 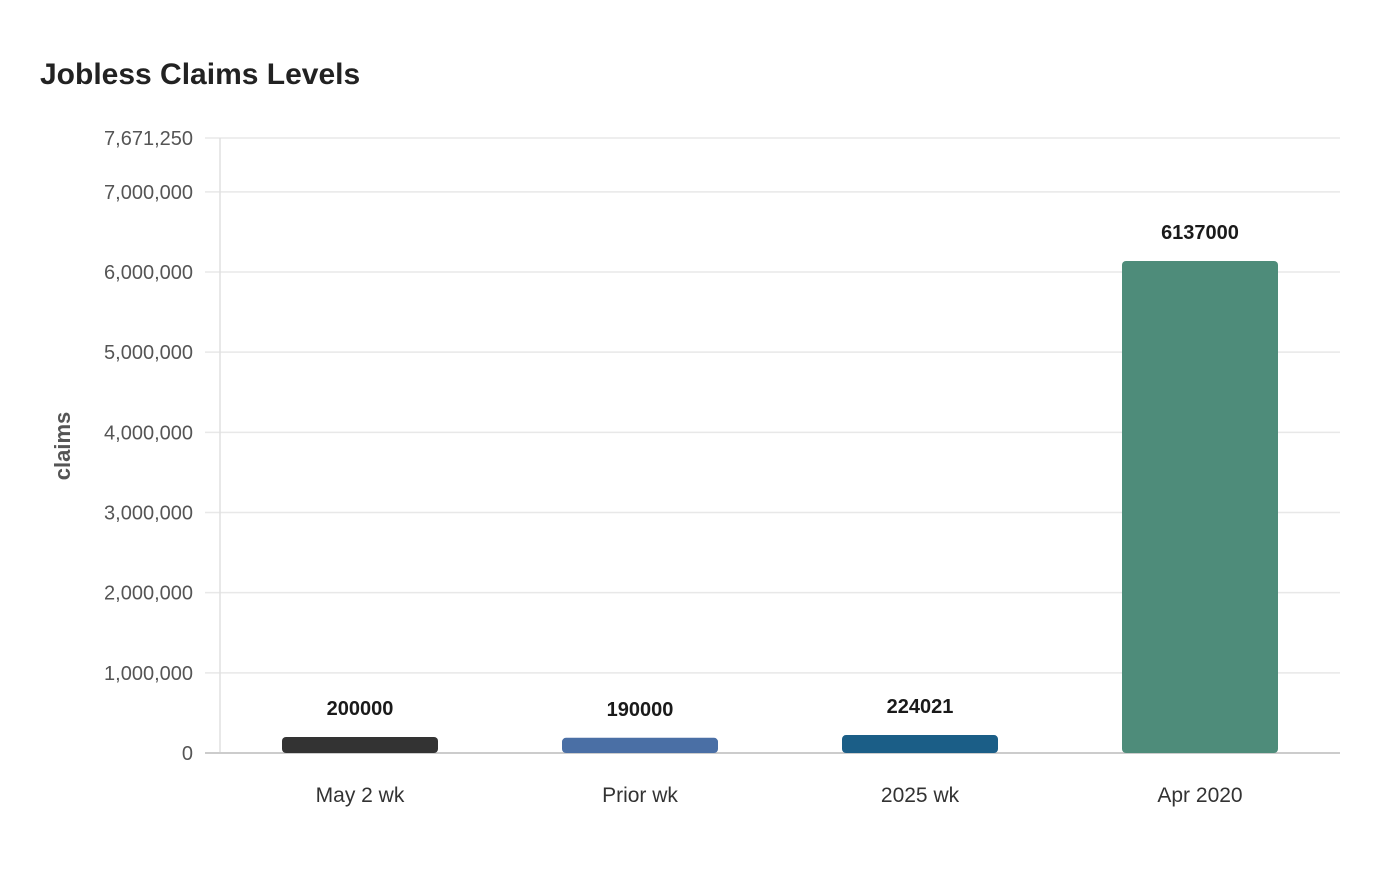 What do you see at coordinates (148, 674) in the screenshot?
I see `y-tick-label: 1,000,000` at bounding box center [148, 674].